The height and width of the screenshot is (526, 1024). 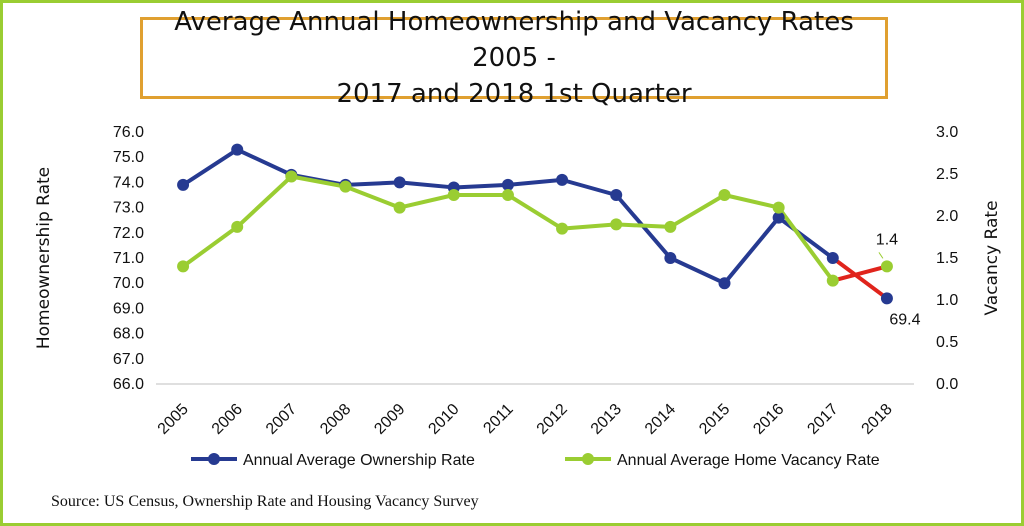 I want to click on x-tick-label: 2017, so click(x=822, y=419).